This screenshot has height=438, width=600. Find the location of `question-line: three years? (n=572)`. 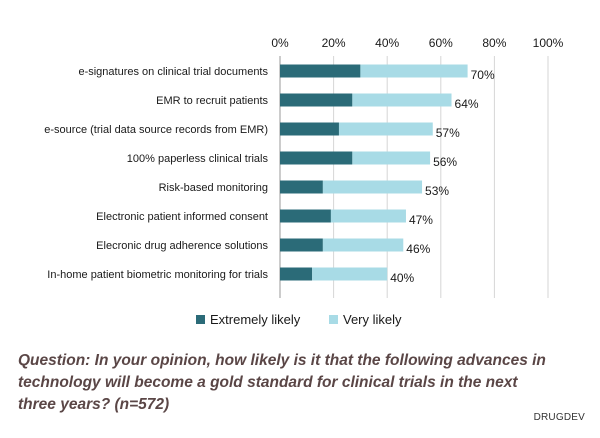

question-line: three years? (n=572) is located at coordinates (94, 404).